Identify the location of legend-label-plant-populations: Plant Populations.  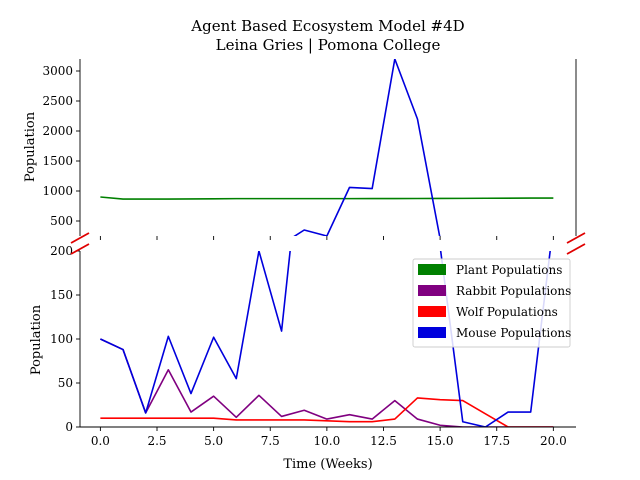
(509, 270).